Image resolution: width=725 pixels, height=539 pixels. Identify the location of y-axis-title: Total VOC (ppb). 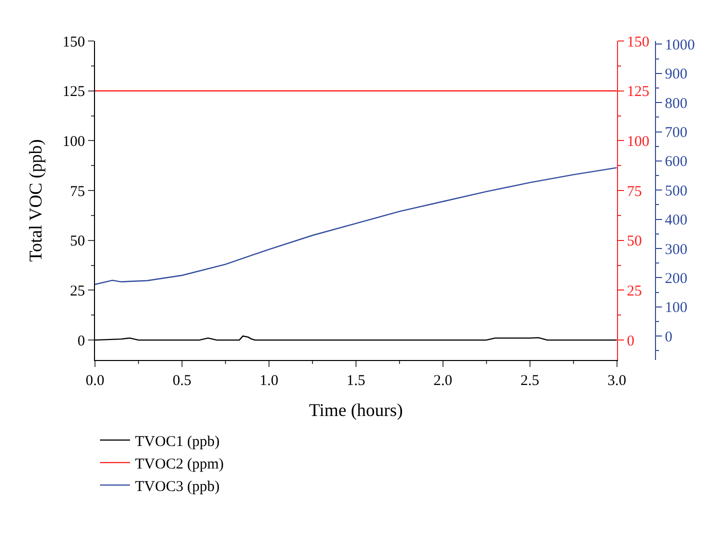
(36, 200).